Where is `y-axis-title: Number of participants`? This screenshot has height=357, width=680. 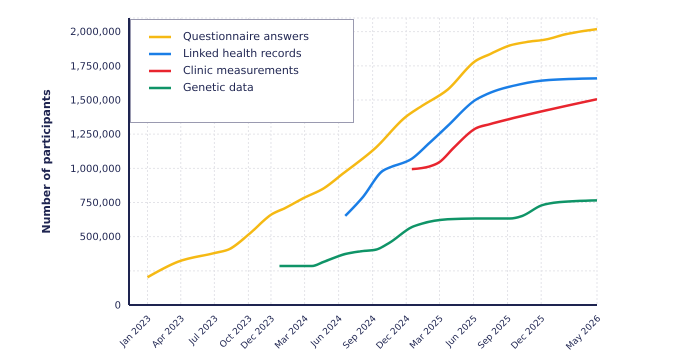
y-axis-title: Number of participants is located at coordinates (46, 161).